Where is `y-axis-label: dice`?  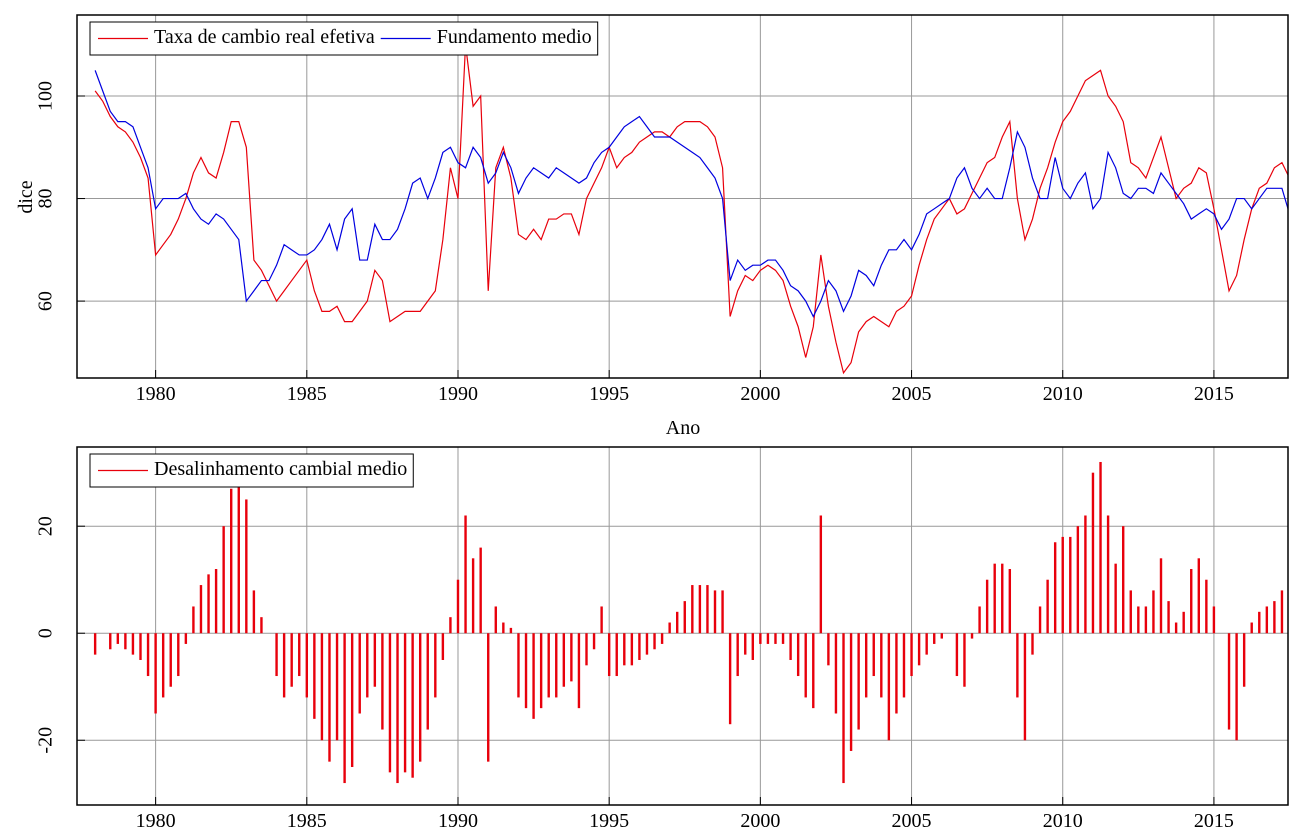 y-axis-label: dice is located at coordinates (26, 196).